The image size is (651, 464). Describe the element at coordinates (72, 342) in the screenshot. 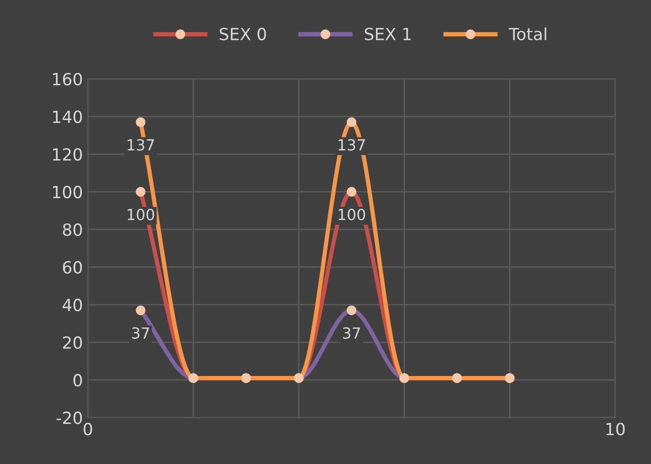

I see `y-tick-label: 20` at that location.